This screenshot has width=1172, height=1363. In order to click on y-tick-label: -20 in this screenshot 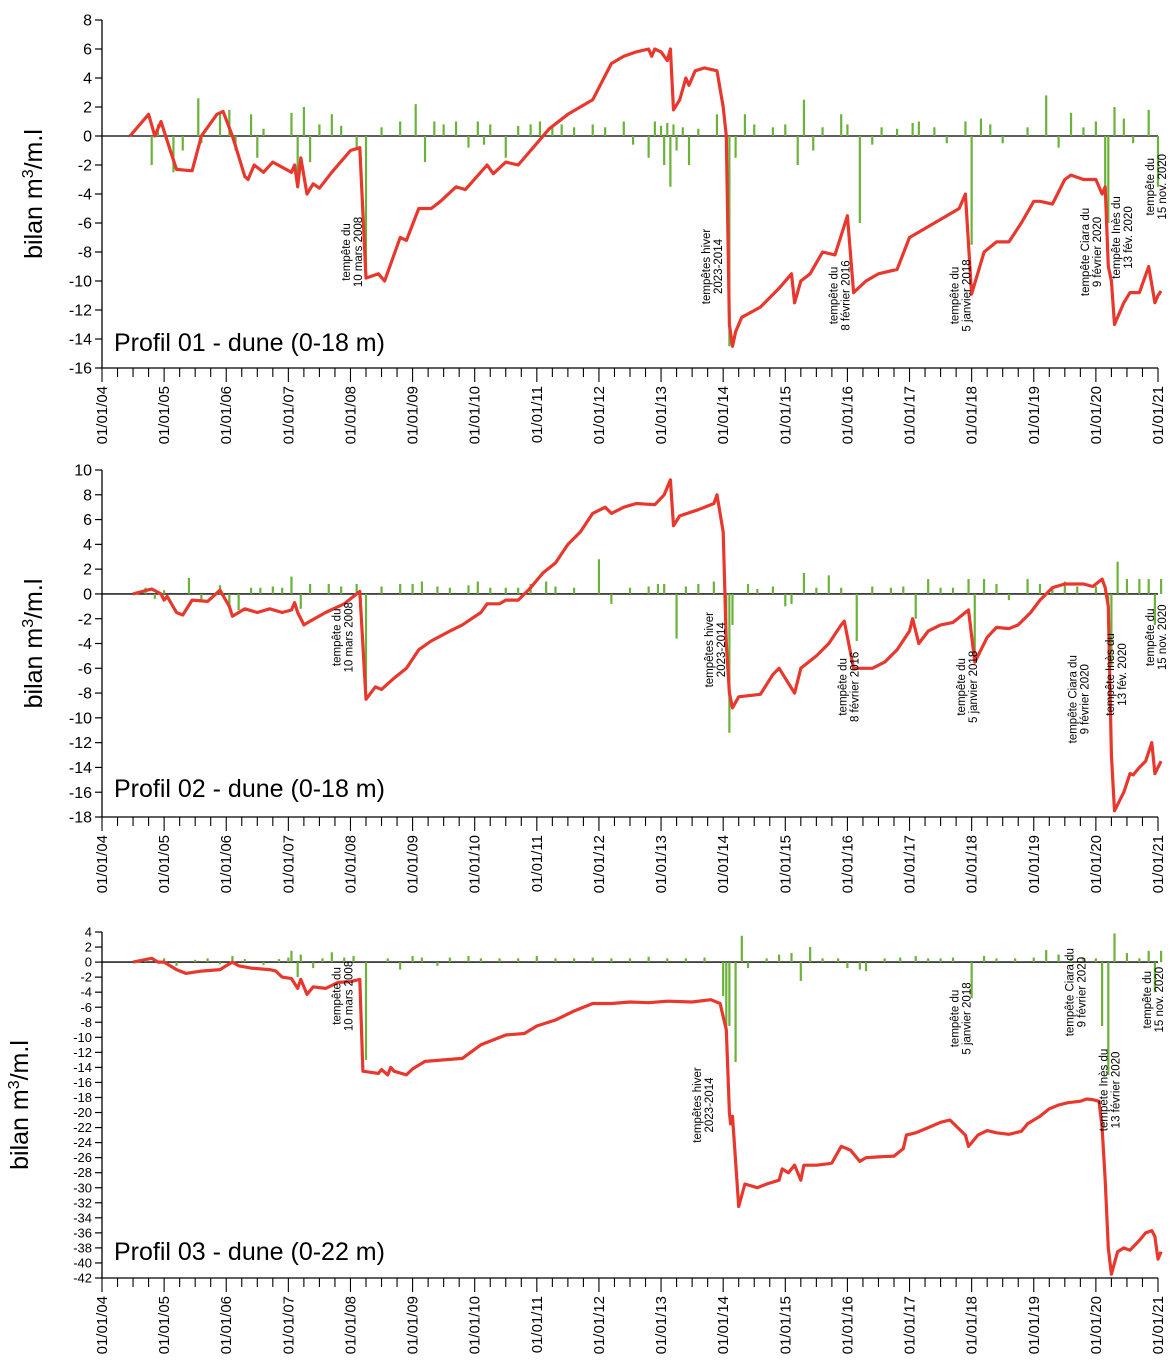, I will do `click(82, 1112)`.